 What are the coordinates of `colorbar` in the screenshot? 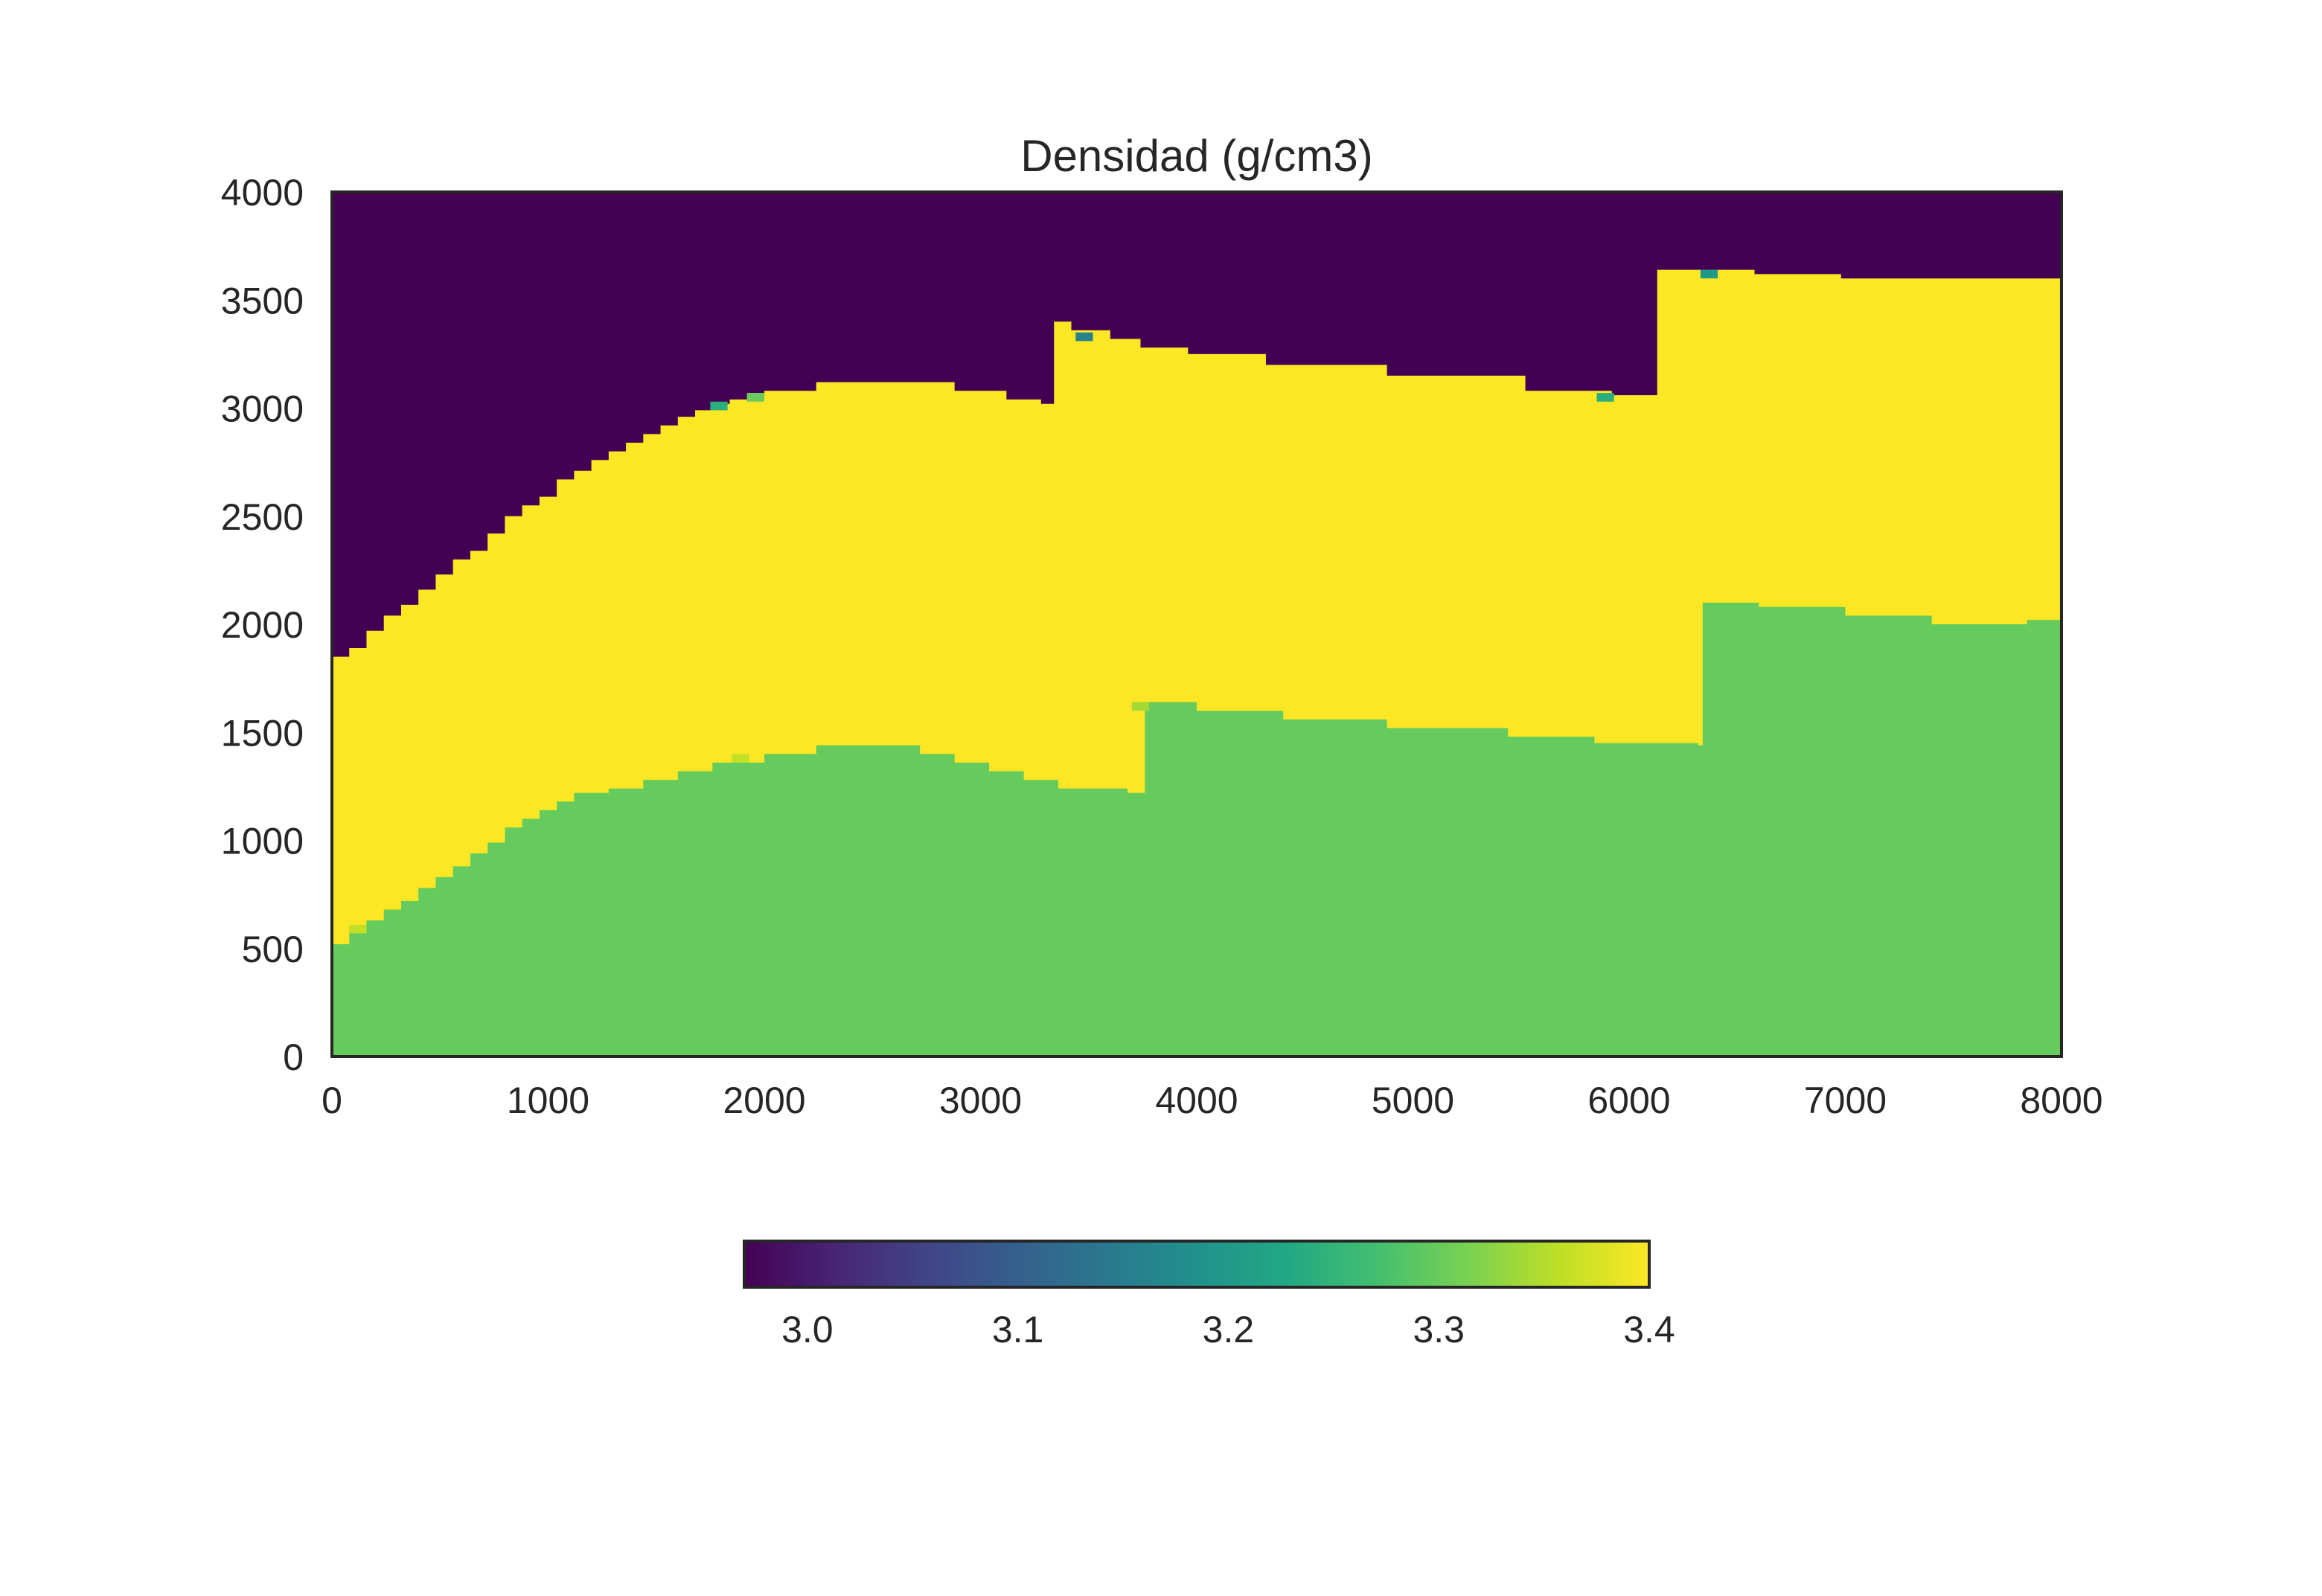 It's located at (1197, 1264).